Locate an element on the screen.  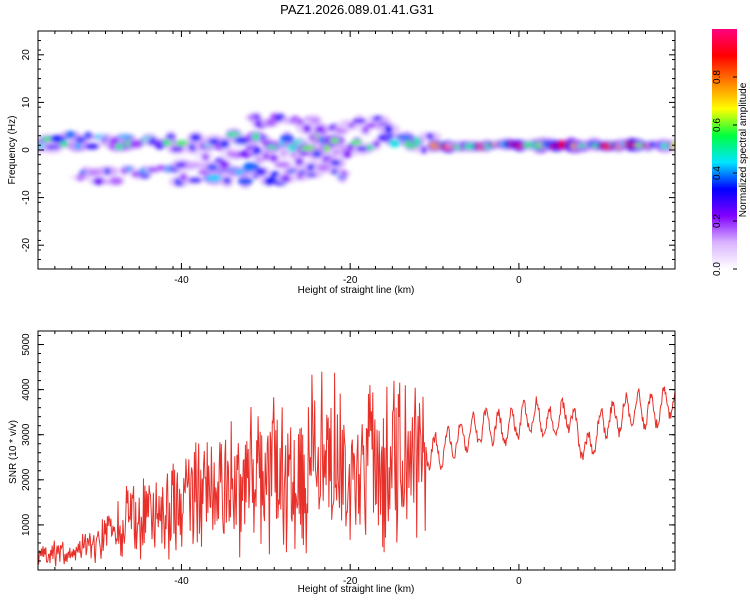
snr-xlabel: Height of straight line (km) is located at coordinates (356, 589).